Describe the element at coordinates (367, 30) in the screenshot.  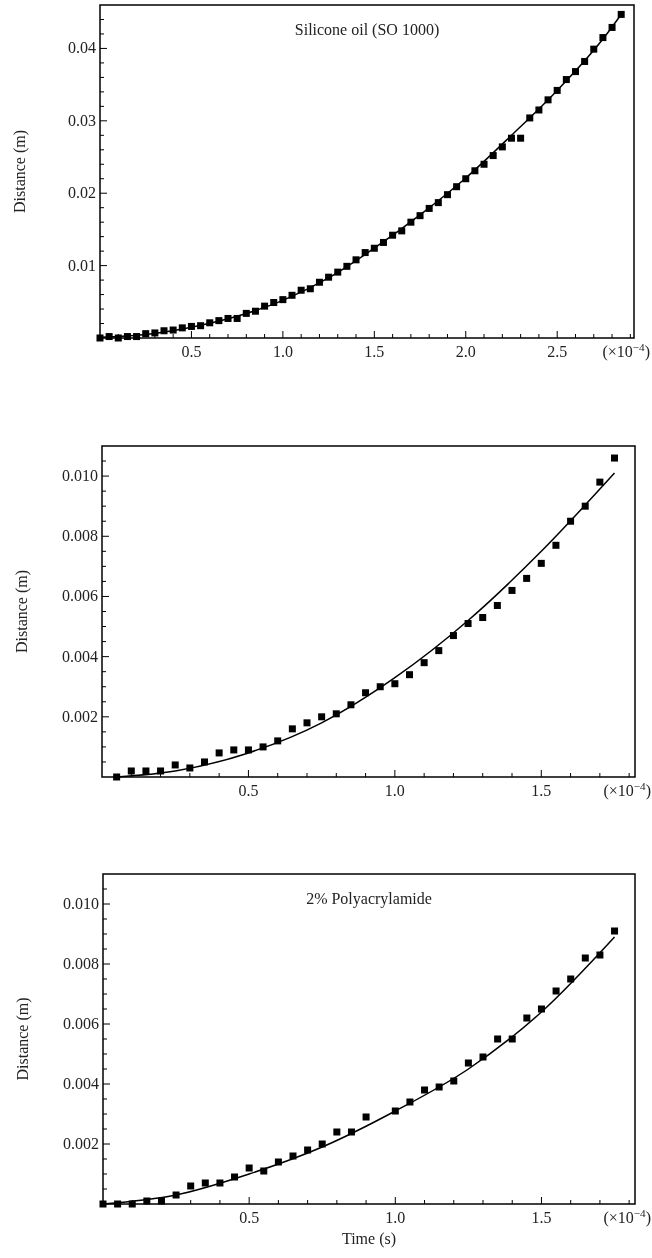
I see `text: Silicone oil (SO 1000)` at that location.